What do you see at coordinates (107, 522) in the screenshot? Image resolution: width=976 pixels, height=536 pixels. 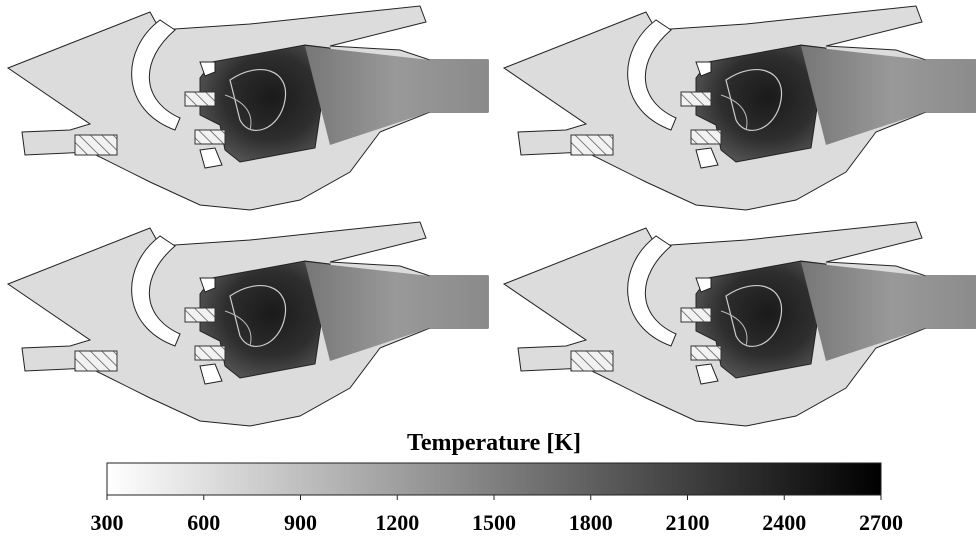 I see `tick-label: 300` at bounding box center [107, 522].